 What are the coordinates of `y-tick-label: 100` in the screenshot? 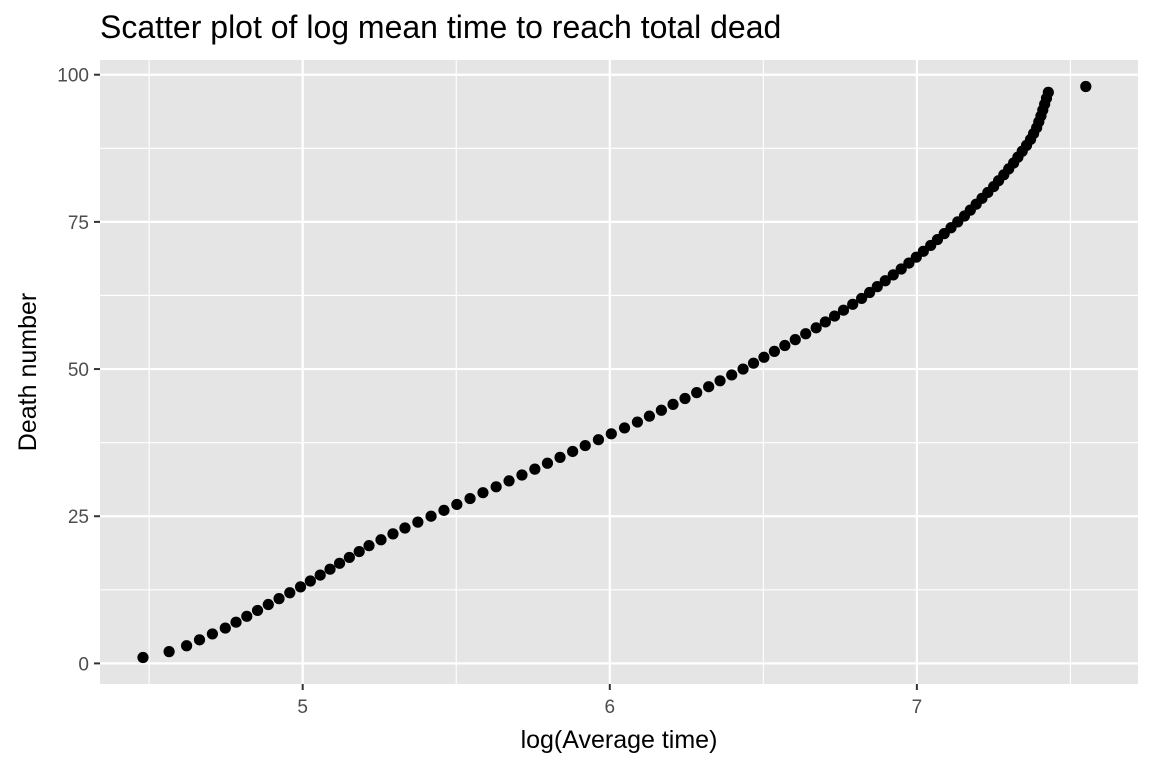 It's located at (73, 76).